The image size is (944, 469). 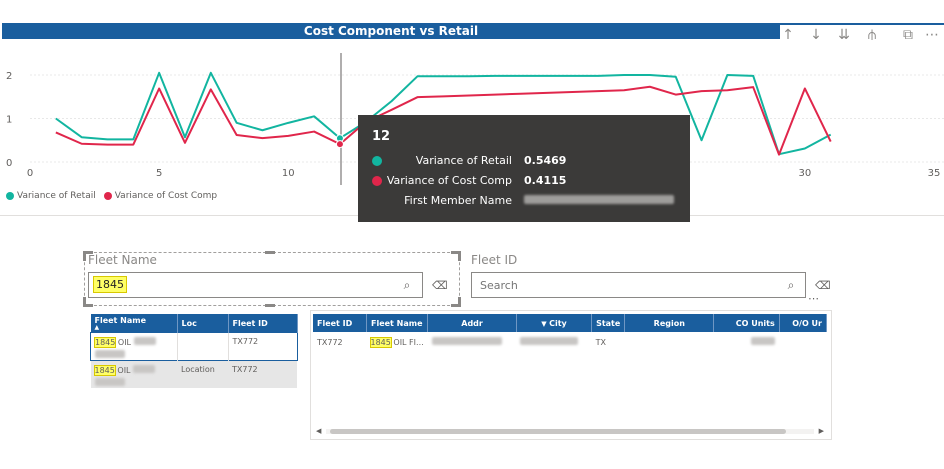 I want to click on scroll-left-icon: ◀, so click(x=319, y=431).